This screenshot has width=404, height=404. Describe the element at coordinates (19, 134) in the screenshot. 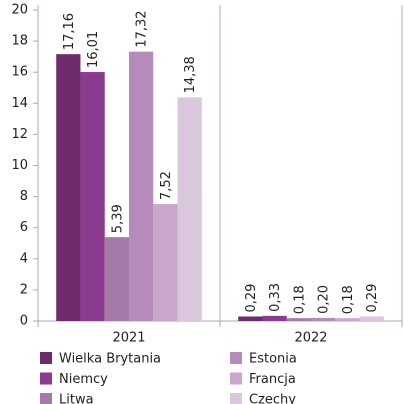

I see `y-tick-label: 12` at that location.